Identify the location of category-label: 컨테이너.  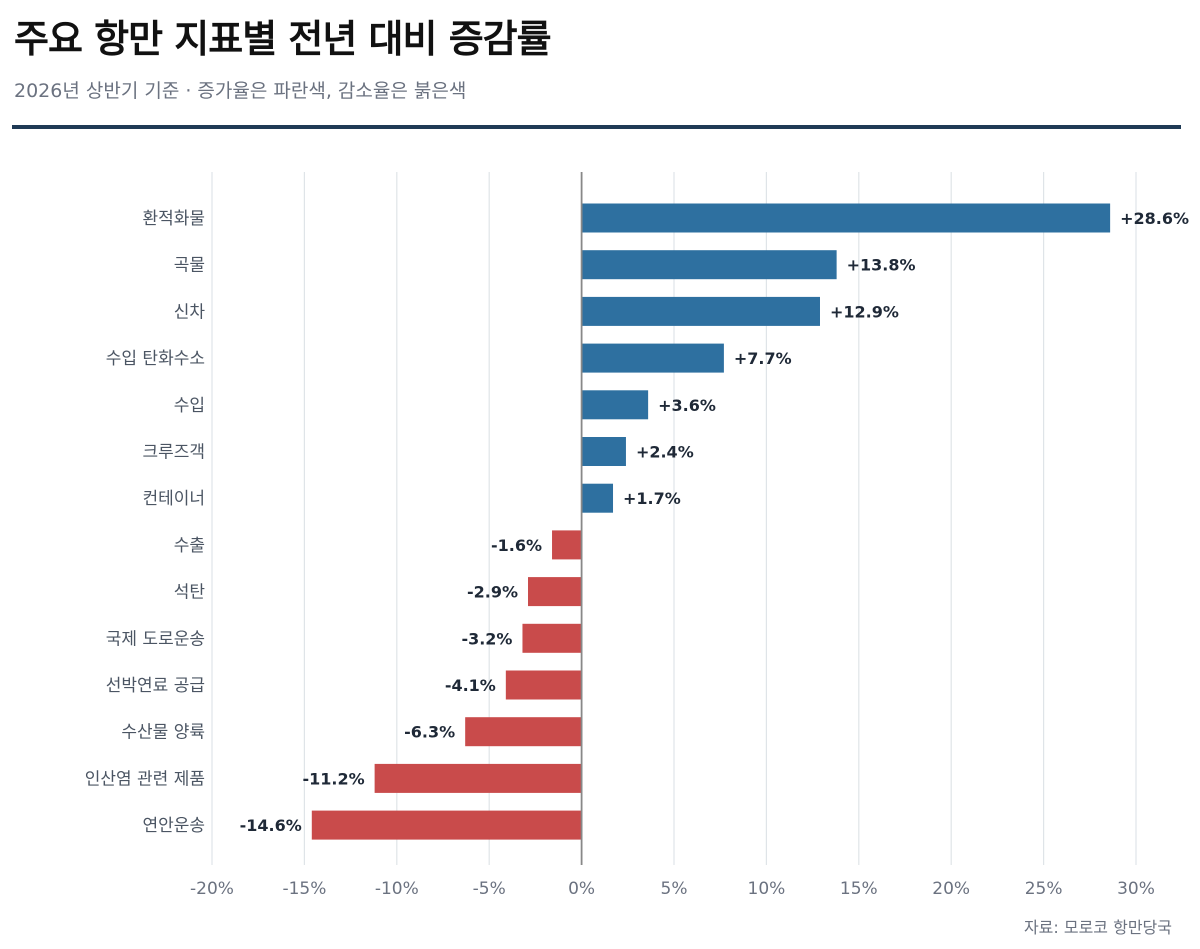
(173, 499).